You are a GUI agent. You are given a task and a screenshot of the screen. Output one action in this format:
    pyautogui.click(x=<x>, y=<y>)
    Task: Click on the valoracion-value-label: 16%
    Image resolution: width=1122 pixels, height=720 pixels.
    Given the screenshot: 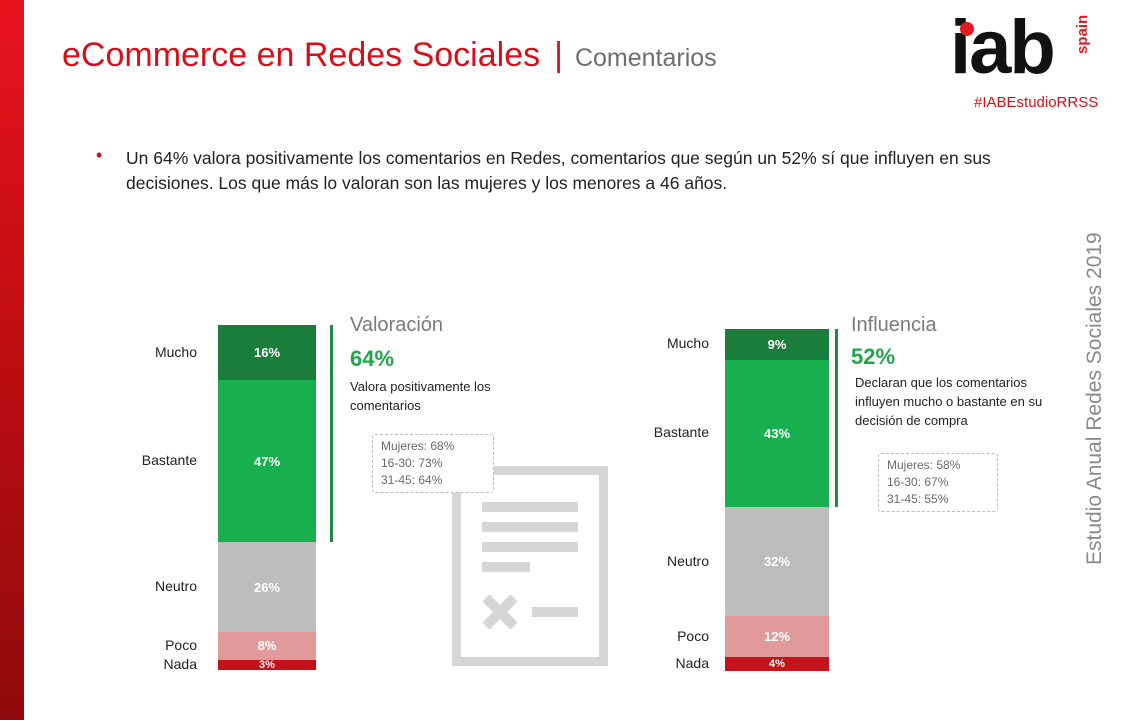 What is the action you would take?
    pyautogui.click(x=267, y=353)
    